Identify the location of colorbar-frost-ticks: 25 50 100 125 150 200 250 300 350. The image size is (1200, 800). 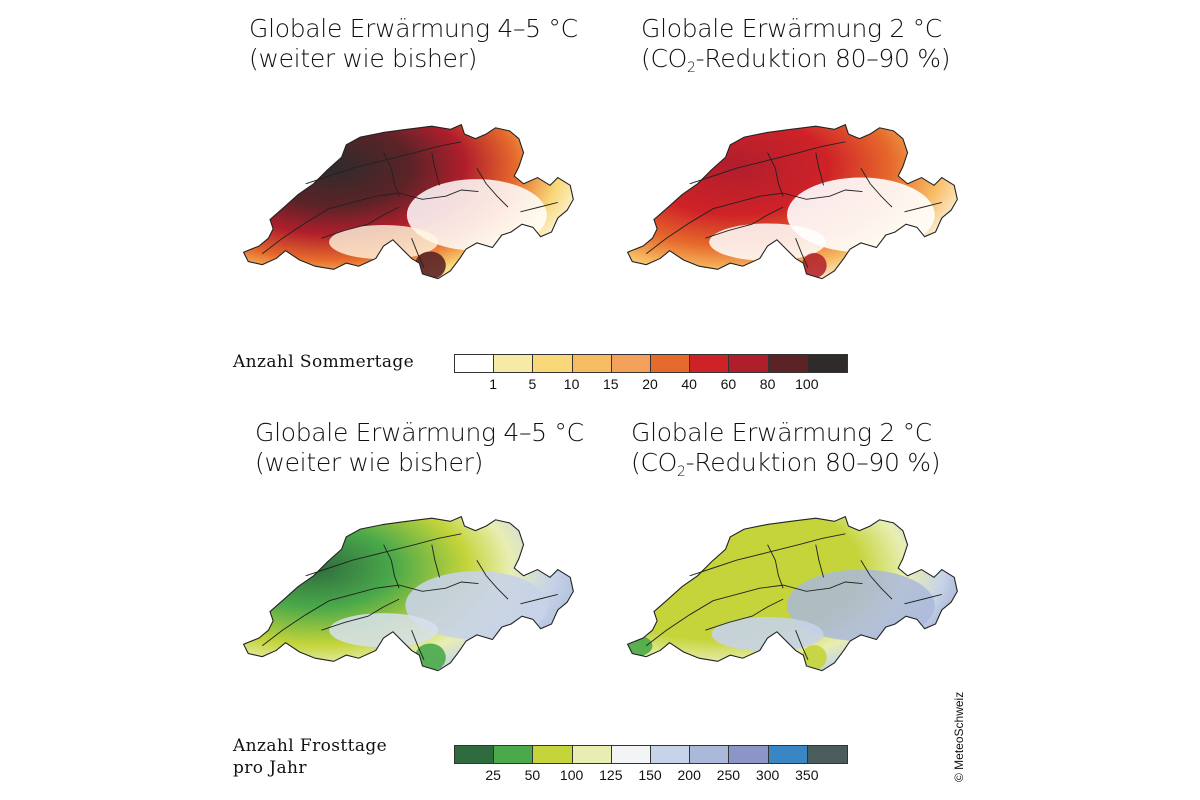
(650, 777).